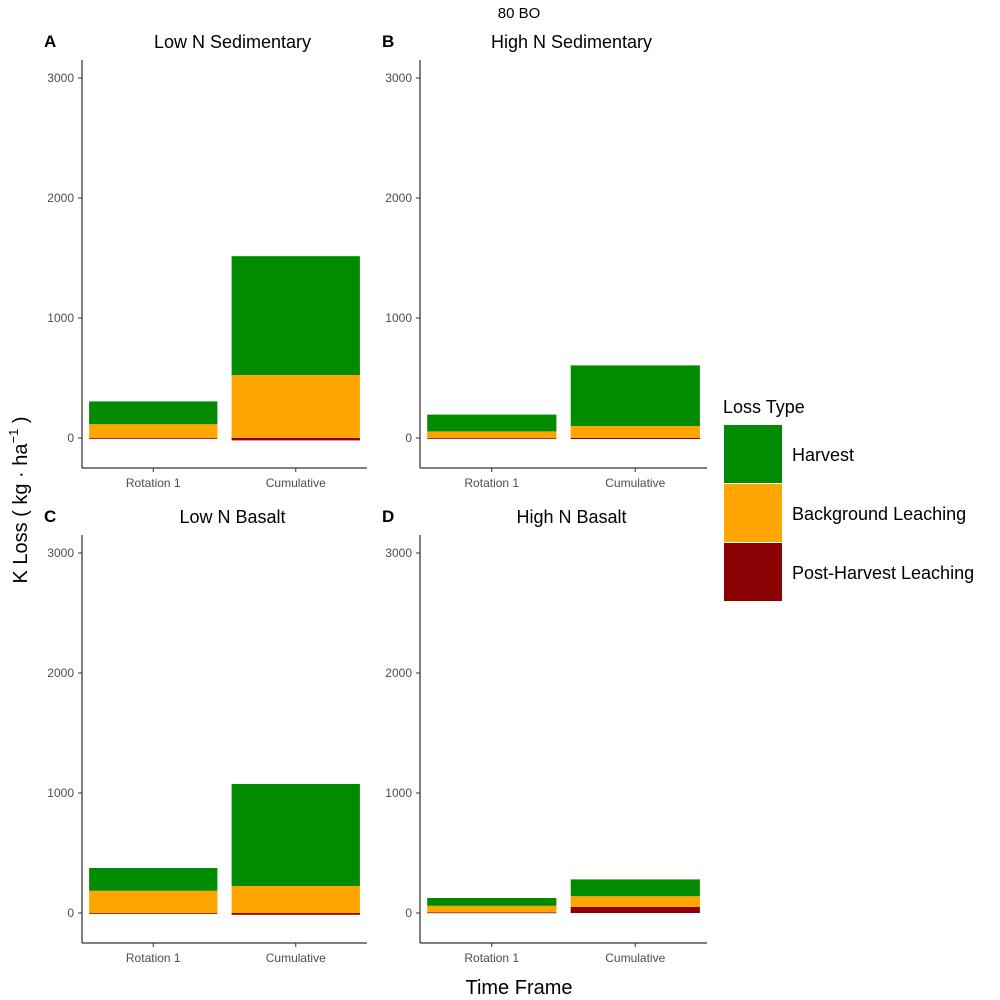 The height and width of the screenshot is (1000, 1000). Describe the element at coordinates (295, 439) in the screenshot. I see `bar-a-cumulative-post-harvest-leaching` at that location.